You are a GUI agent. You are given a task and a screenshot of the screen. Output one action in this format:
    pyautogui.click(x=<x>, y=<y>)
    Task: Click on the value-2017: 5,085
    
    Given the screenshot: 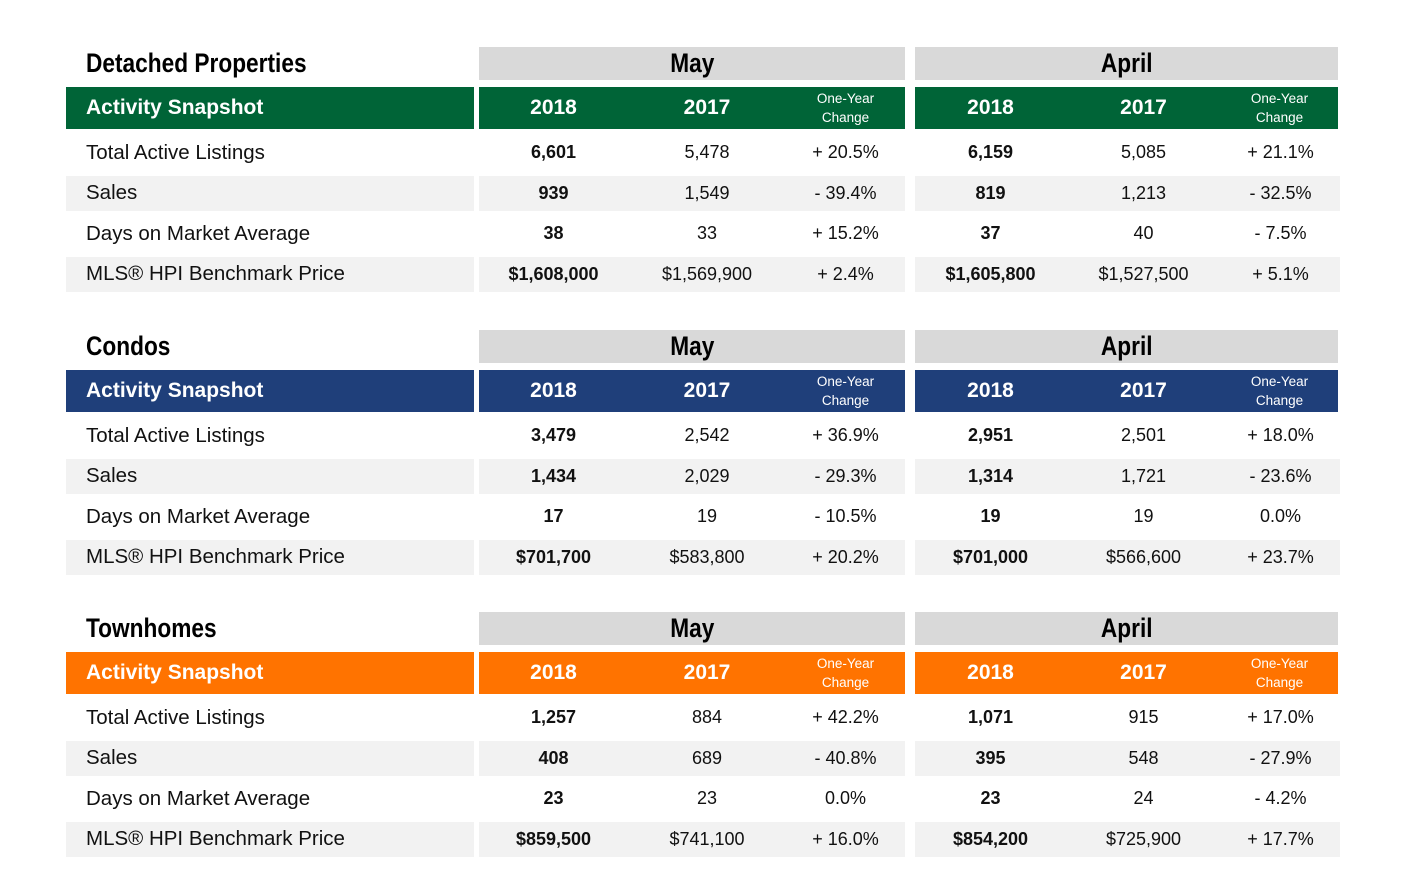 What is the action you would take?
    pyautogui.click(x=1143, y=152)
    